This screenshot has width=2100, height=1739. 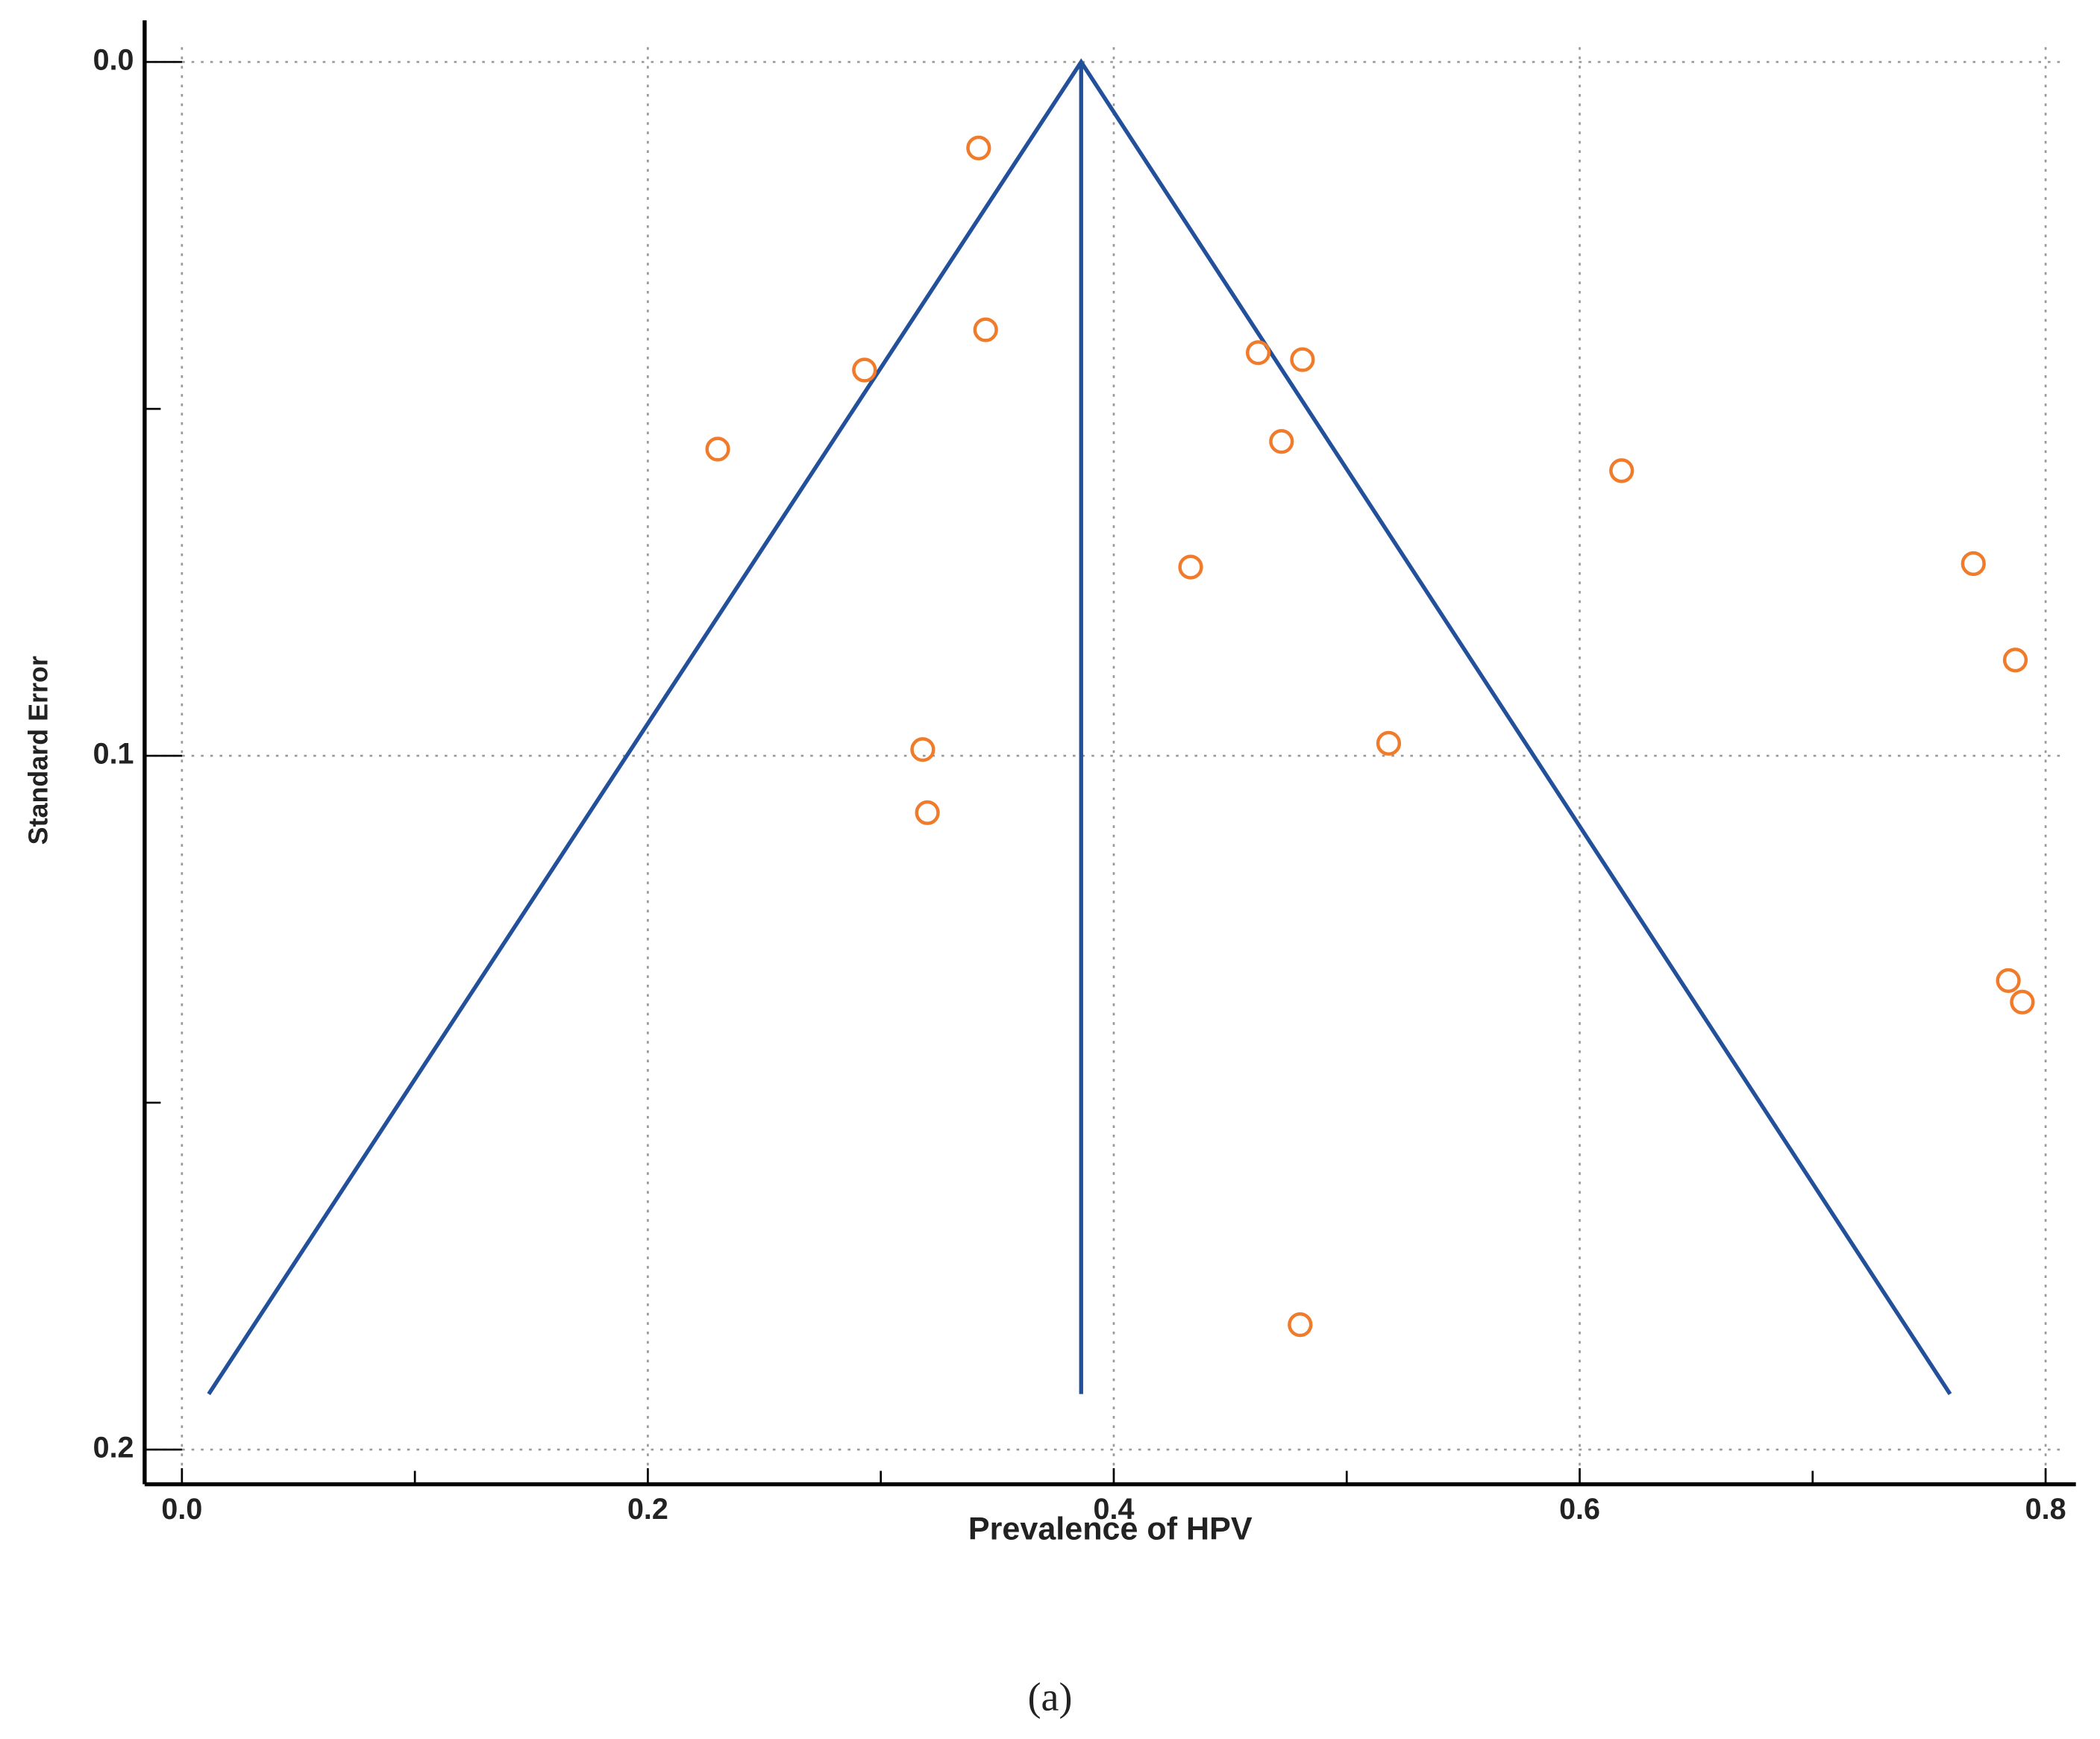 I want to click on y-tick-label: 0.0, so click(x=113, y=61).